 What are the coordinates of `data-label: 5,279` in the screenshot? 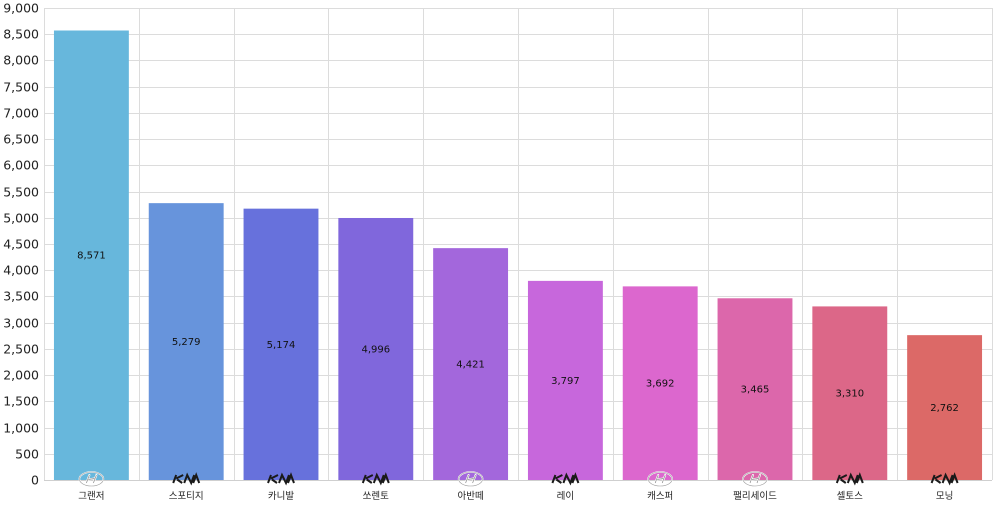 It's located at (186, 342).